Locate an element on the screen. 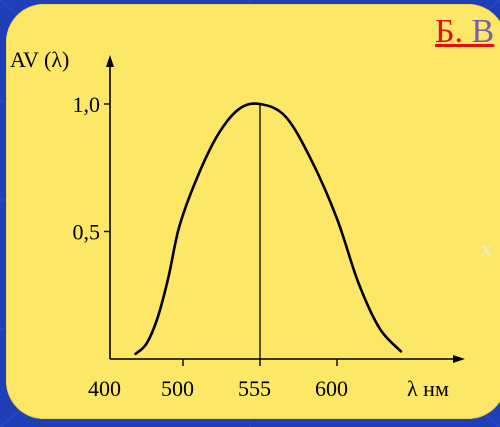 This screenshot has width=500, height=427. x-tick-label: 555 is located at coordinates (254, 388).